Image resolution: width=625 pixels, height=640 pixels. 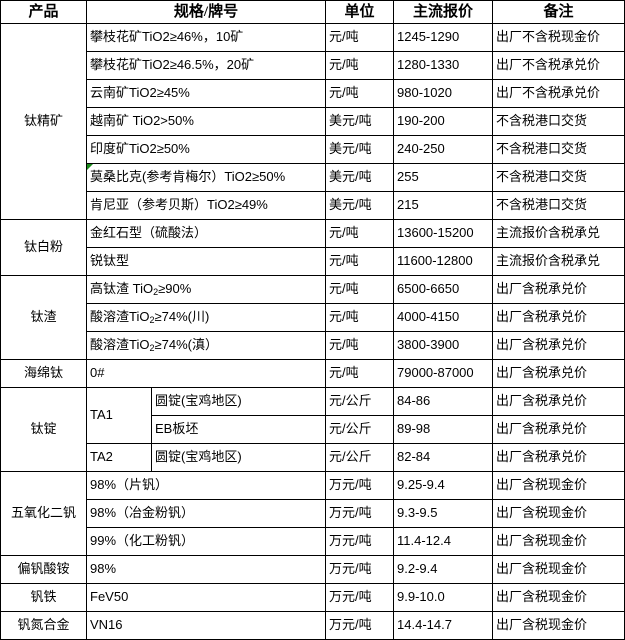 What do you see at coordinates (206, 569) in the screenshot?
I see `cell-spec: 98%` at bounding box center [206, 569].